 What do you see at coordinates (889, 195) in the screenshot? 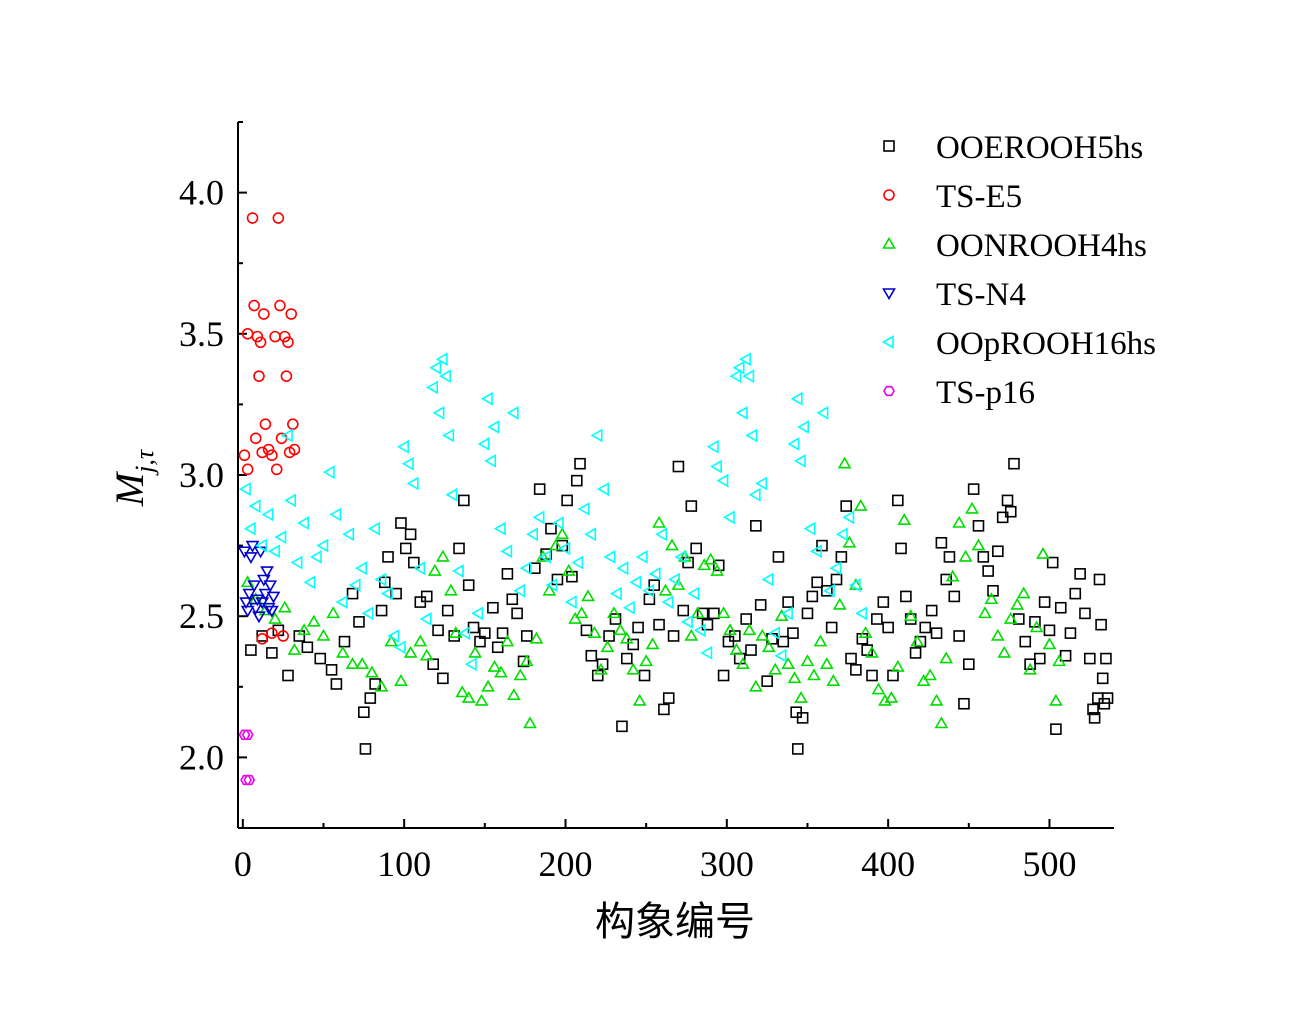
I see `legend-marker` at bounding box center [889, 195].